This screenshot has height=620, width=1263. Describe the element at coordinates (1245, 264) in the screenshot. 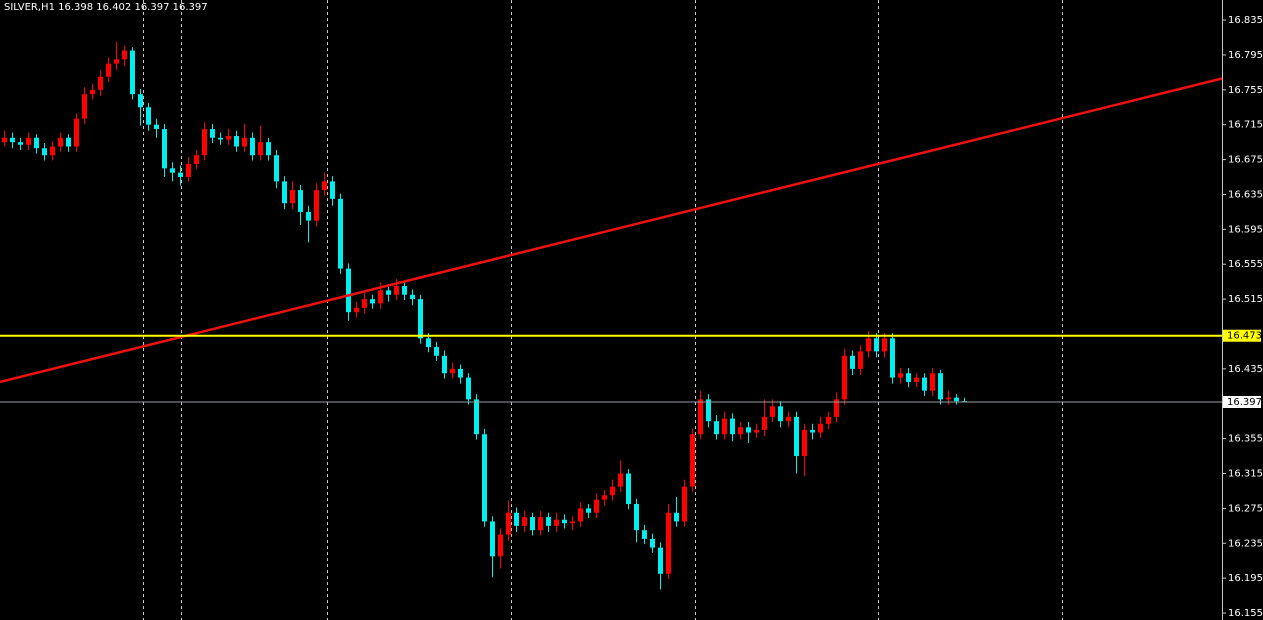

I see `y-tick-label: 16.555` at that location.